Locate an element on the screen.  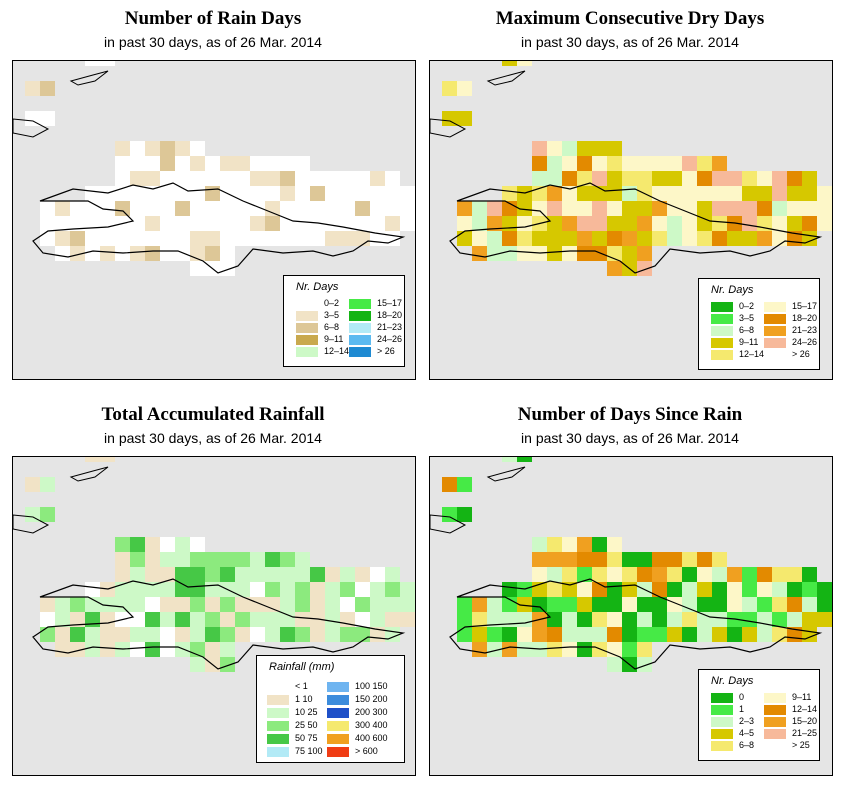
legend-item: > 26 is located at coordinates (787, 354).